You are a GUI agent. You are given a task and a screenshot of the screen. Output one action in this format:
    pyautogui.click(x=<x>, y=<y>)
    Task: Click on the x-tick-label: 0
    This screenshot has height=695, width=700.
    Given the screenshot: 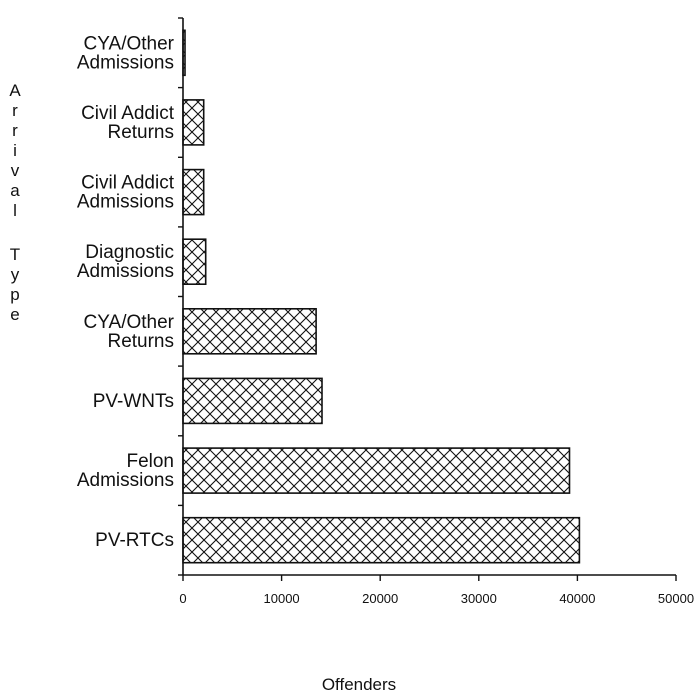 What is the action you would take?
    pyautogui.click(x=182, y=598)
    